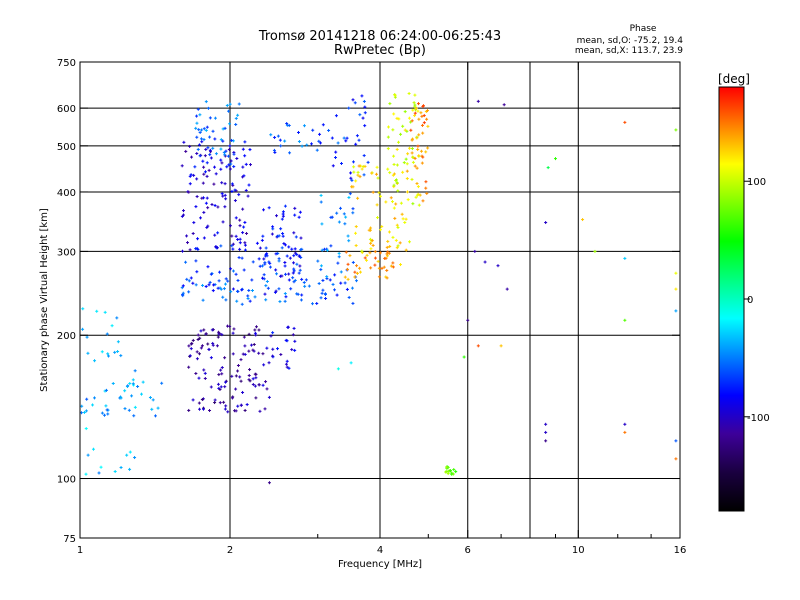 The height and width of the screenshot is (600, 800). Describe the element at coordinates (380, 50) in the screenshot. I see `chart-subtitle: RwPretec (Bp)` at that location.